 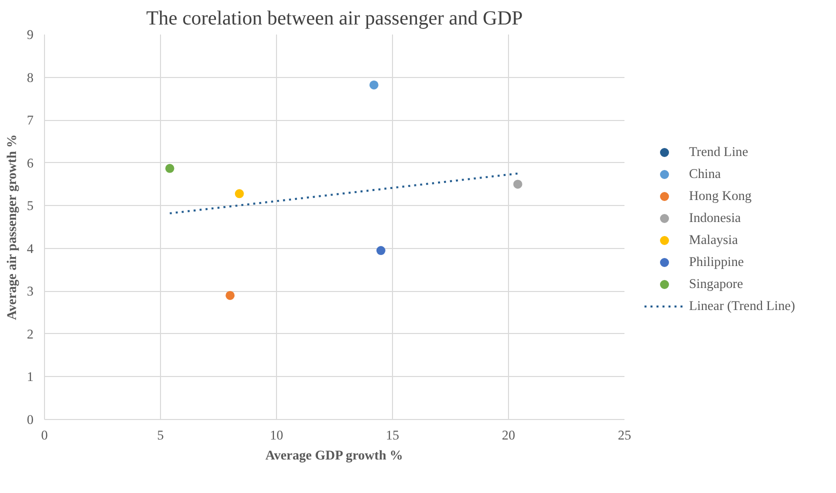 I want to click on x-tick-label: 25, so click(x=625, y=435).